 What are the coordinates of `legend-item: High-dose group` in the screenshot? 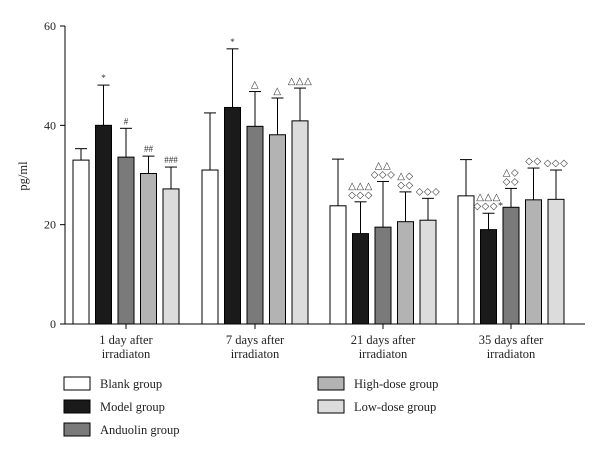 It's located at (377, 383).